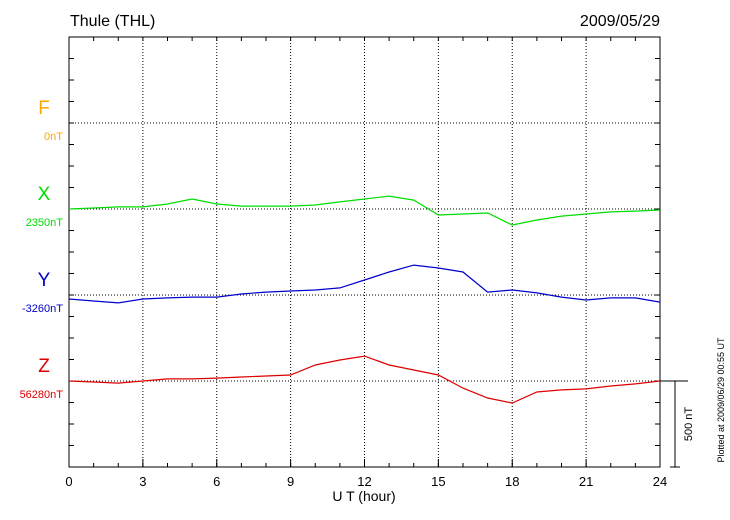 This screenshot has width=730, height=520. Describe the element at coordinates (53, 137) in the screenshot. I see `baseline-label: 0nT` at that location.